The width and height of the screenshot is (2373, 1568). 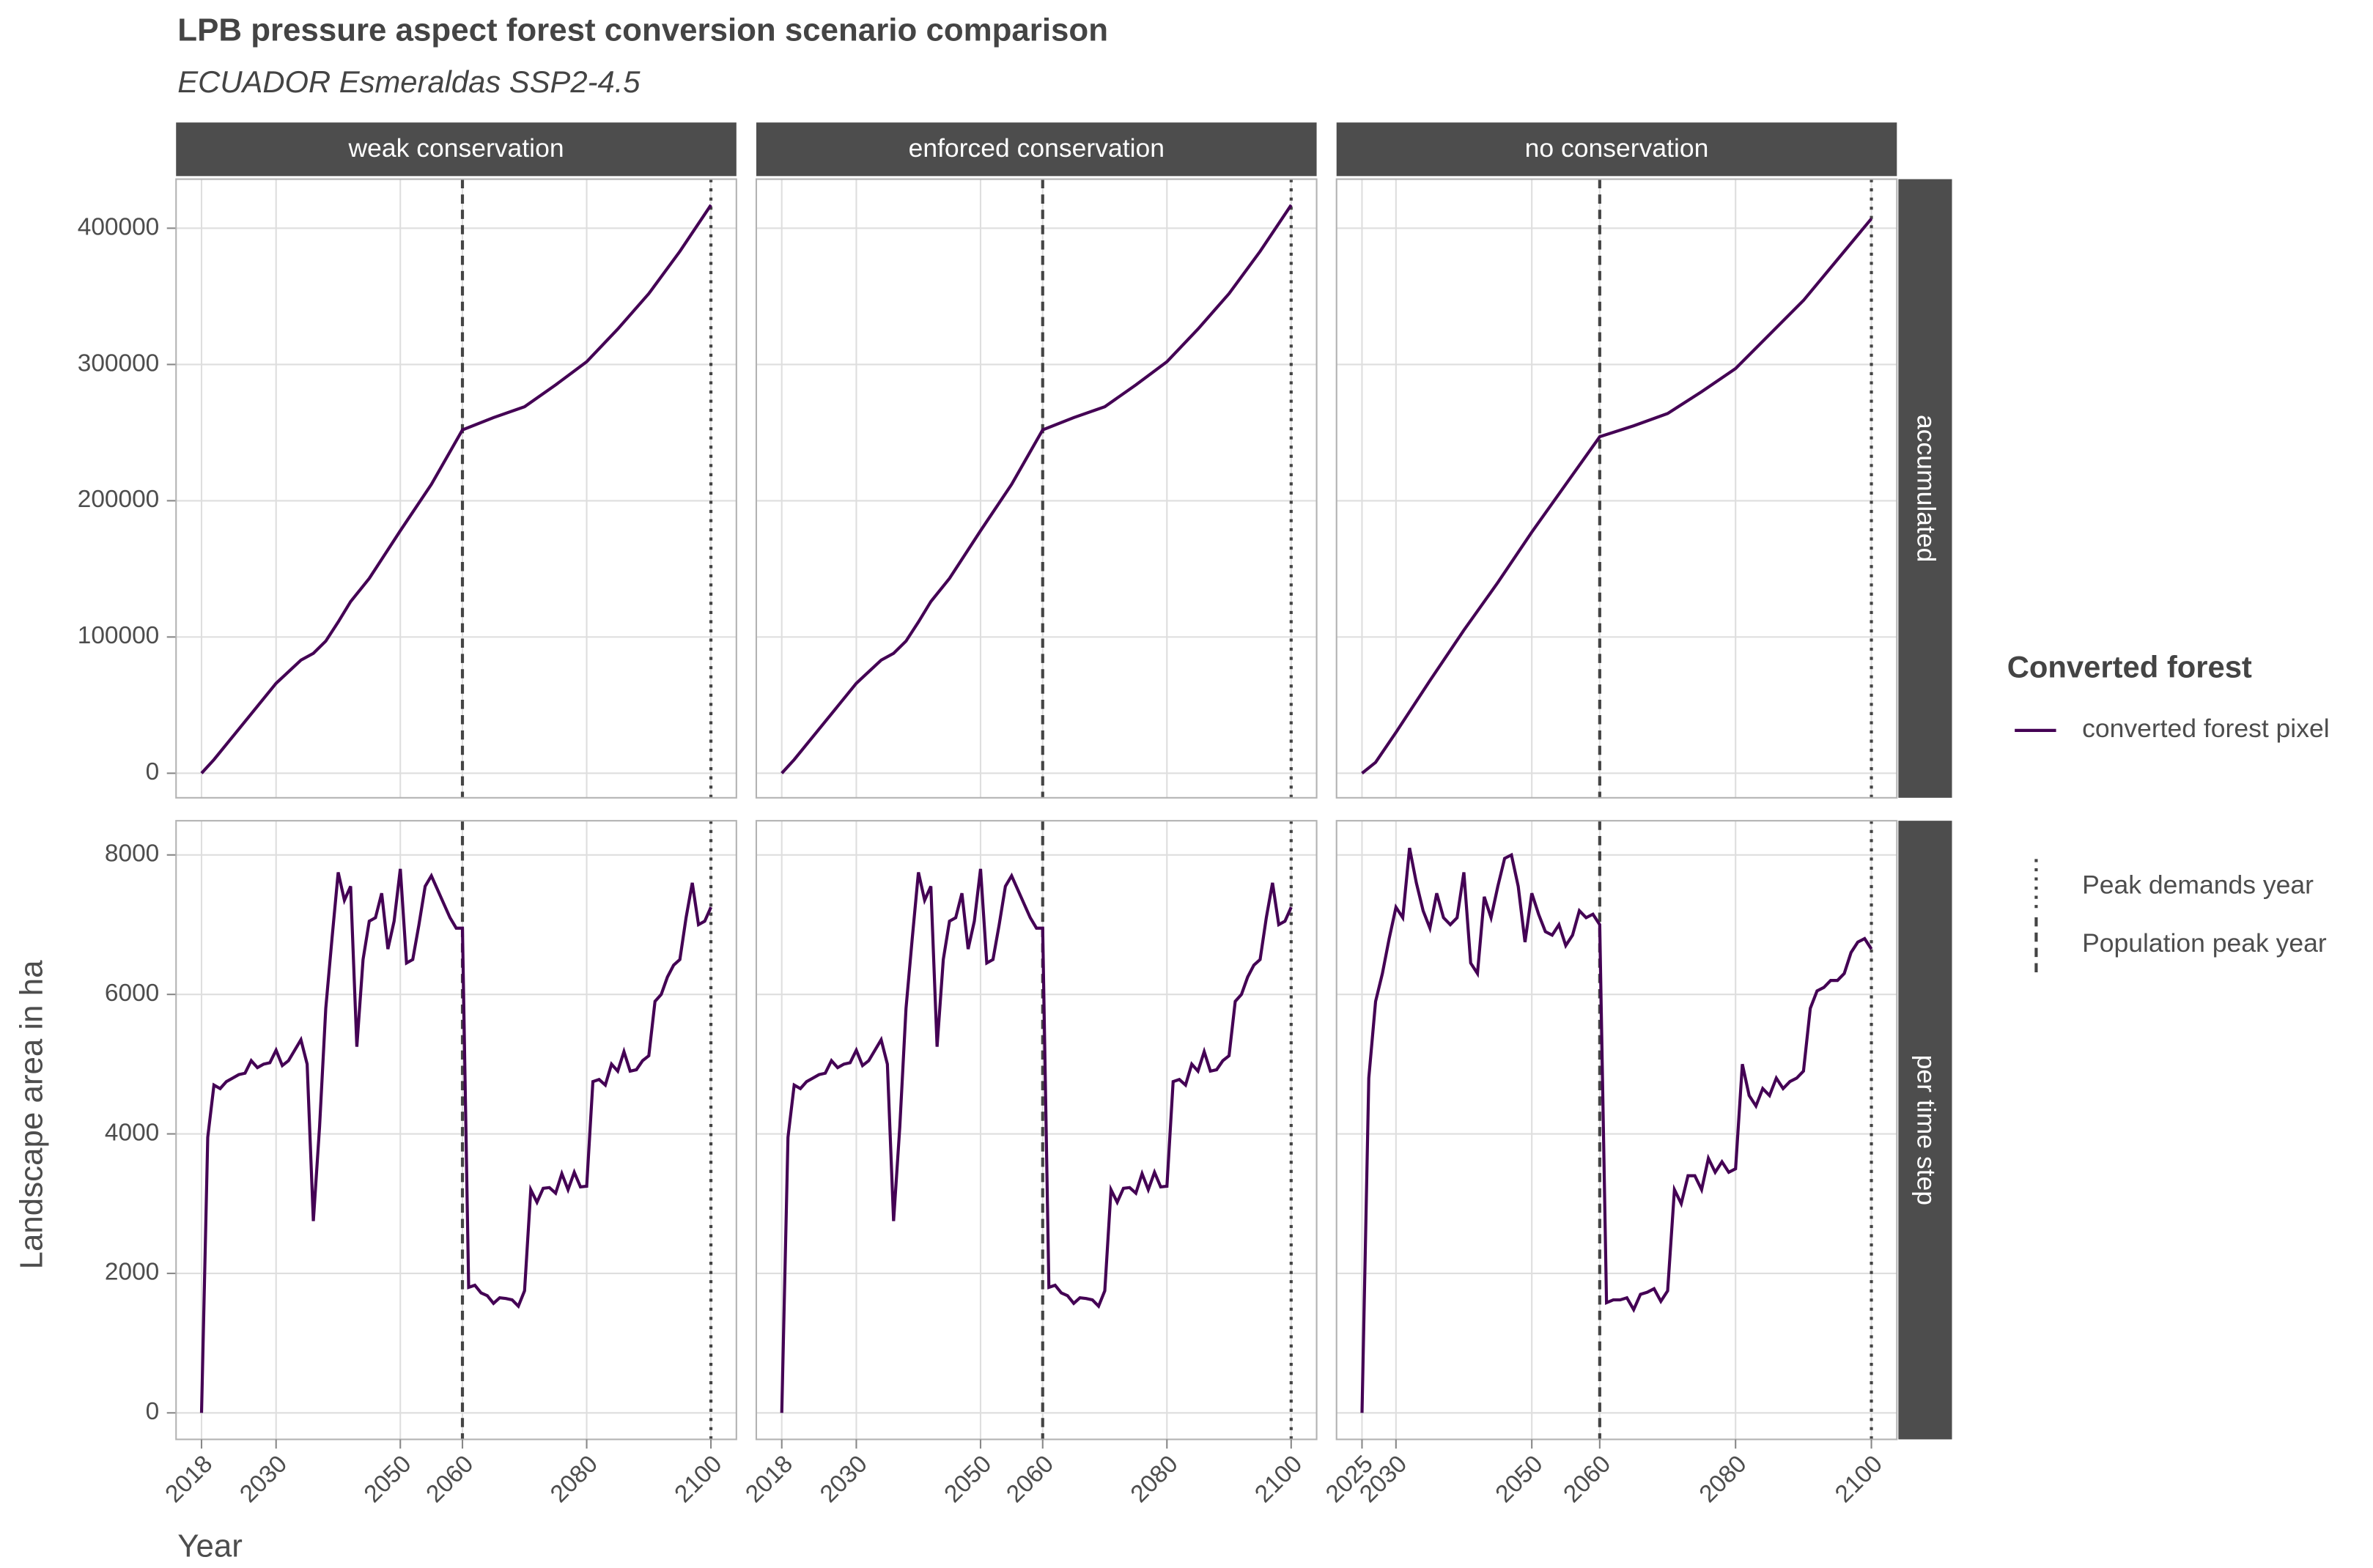 I want to click on y-tick-label: 200000, so click(x=119, y=500).